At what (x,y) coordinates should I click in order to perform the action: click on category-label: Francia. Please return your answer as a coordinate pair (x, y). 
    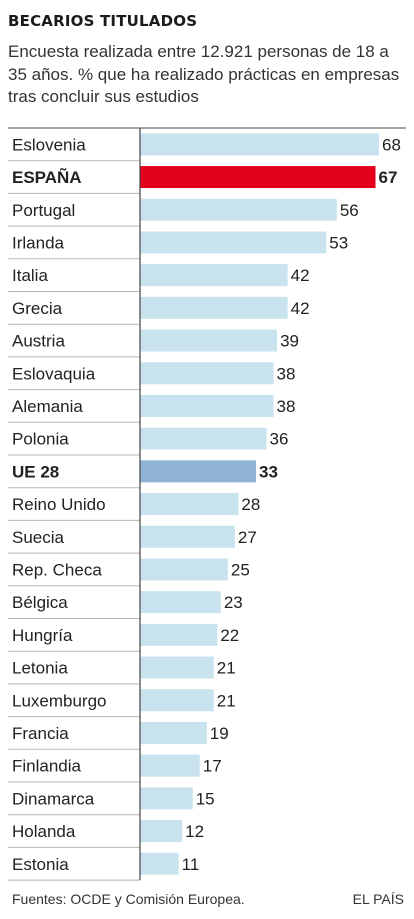
    Looking at the image, I should click on (40, 733).